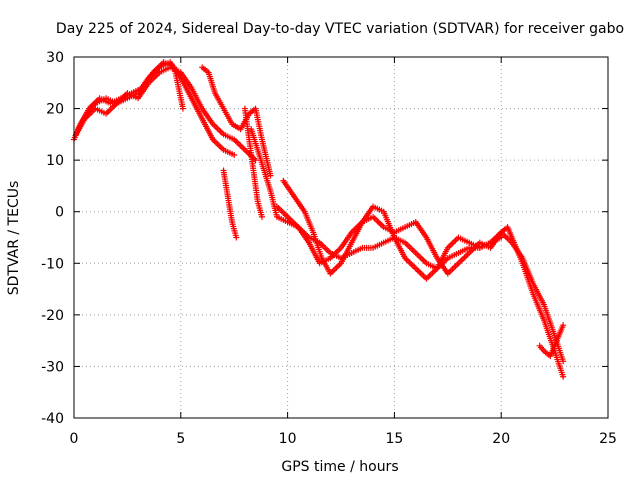 This screenshot has width=640, height=480. Describe the element at coordinates (339, 467) in the screenshot. I see `x-axis-label: GPS time / hours` at that location.